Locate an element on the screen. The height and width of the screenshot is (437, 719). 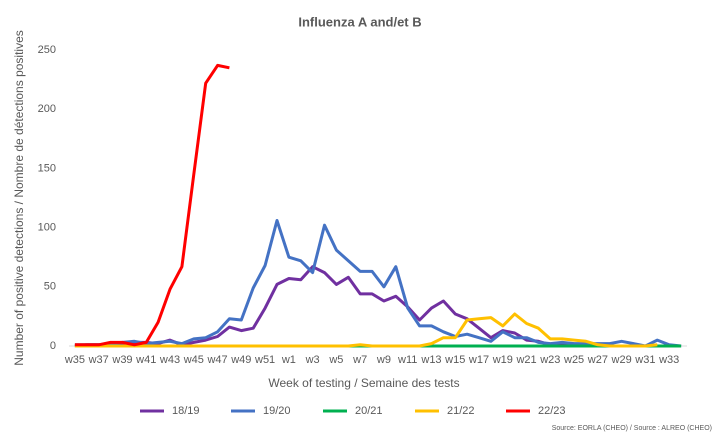
x-tick-label: w11 is located at coordinates (407, 360).